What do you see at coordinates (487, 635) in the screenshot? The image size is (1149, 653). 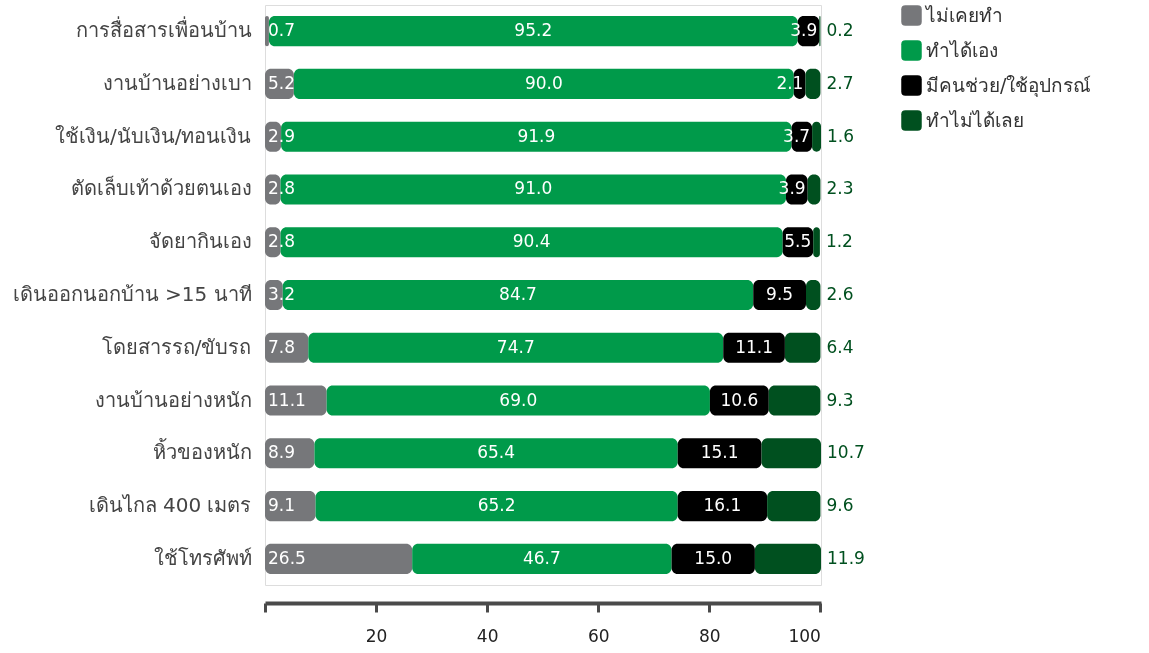 I see `x-tick-label: 40` at bounding box center [487, 635].